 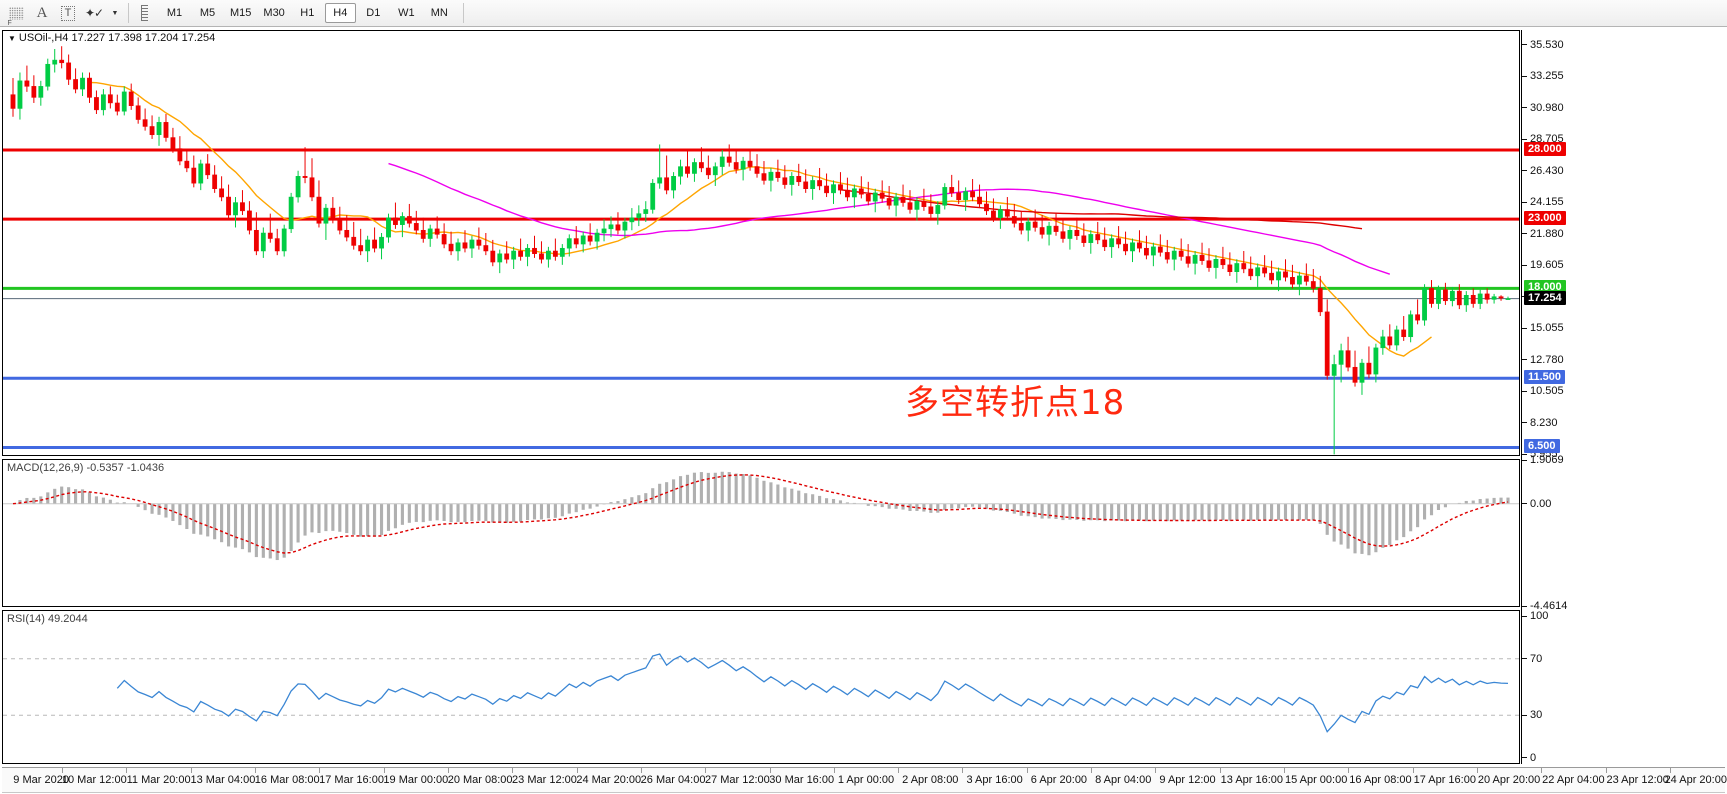 I want to click on price-tick-26.430: 26.430, so click(x=1543, y=171).